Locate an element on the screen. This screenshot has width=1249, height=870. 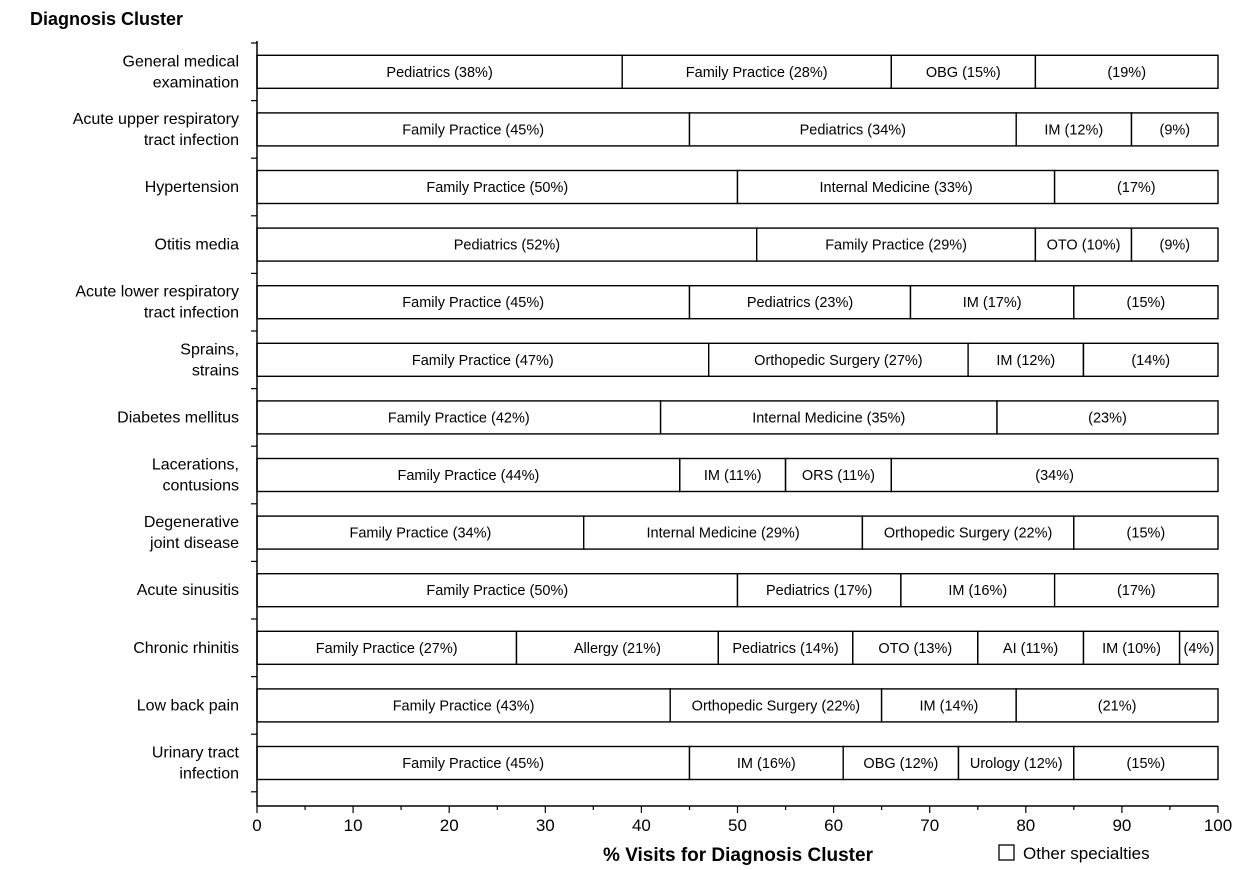
x-axis-label: % Visits for Diagnosis Cluster is located at coordinates (738, 855).